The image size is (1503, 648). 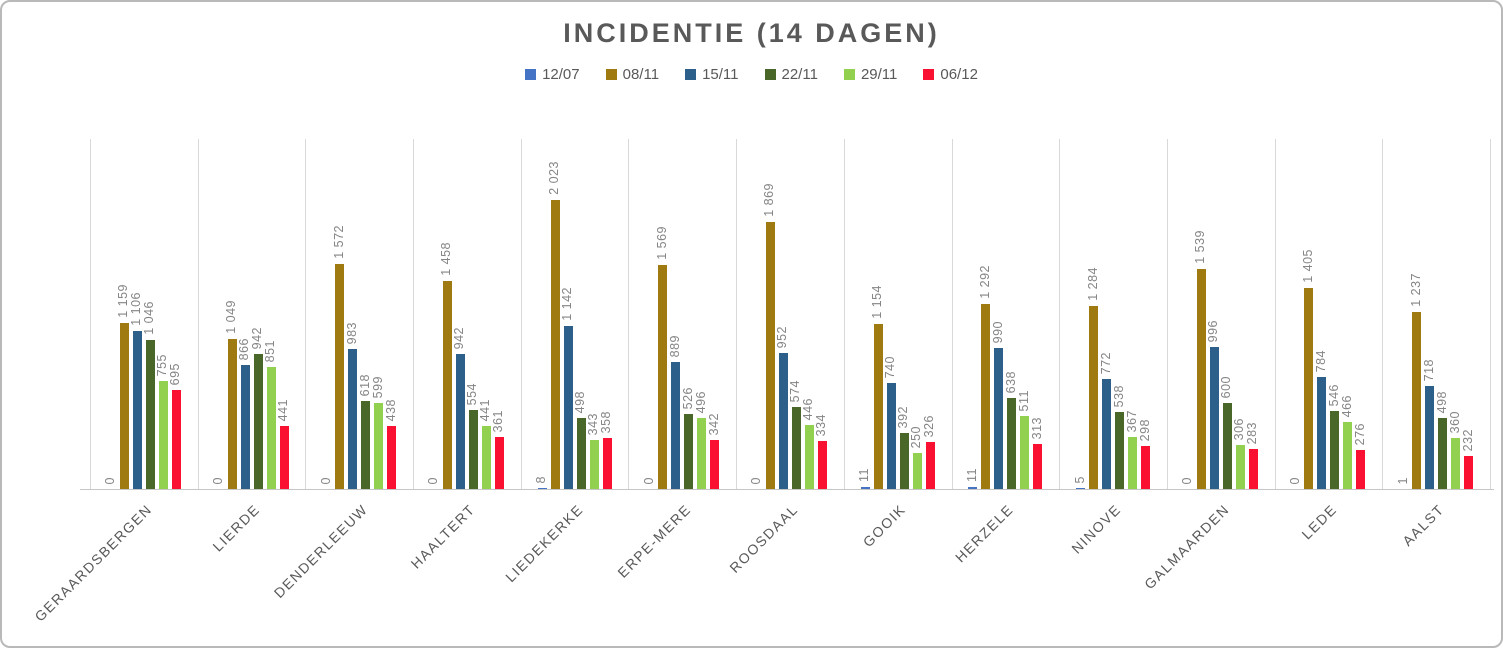 What do you see at coordinates (1105, 362) in the screenshot?
I see `bar-value-label: 772` at bounding box center [1105, 362].